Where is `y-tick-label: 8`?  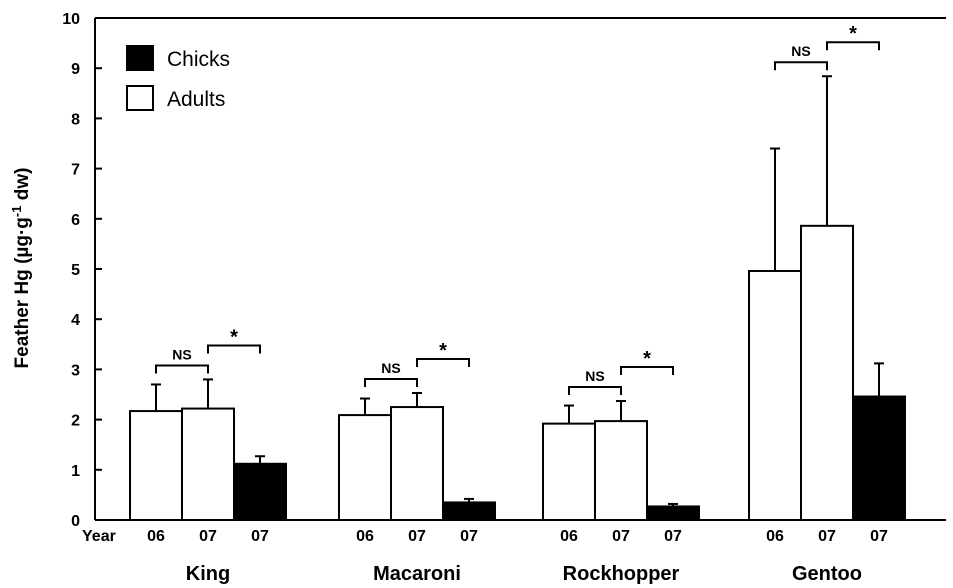 y-tick-label: 8 is located at coordinates (75, 119).